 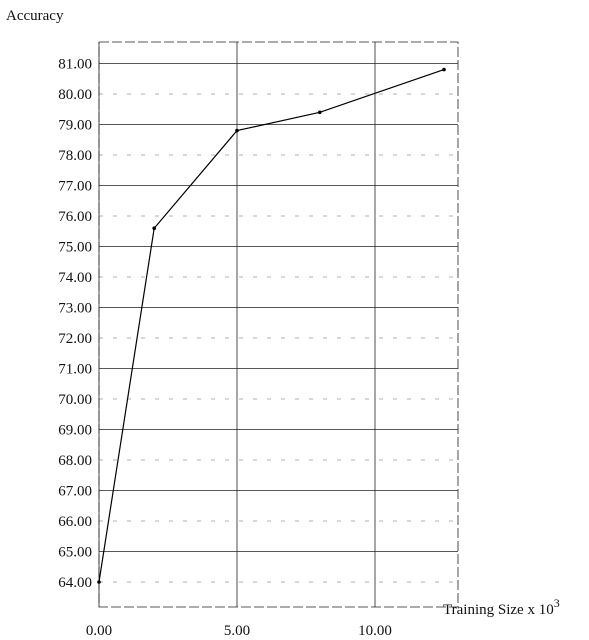 What do you see at coordinates (75, 309) in the screenshot?
I see `y-tick-label: 73.00` at bounding box center [75, 309].